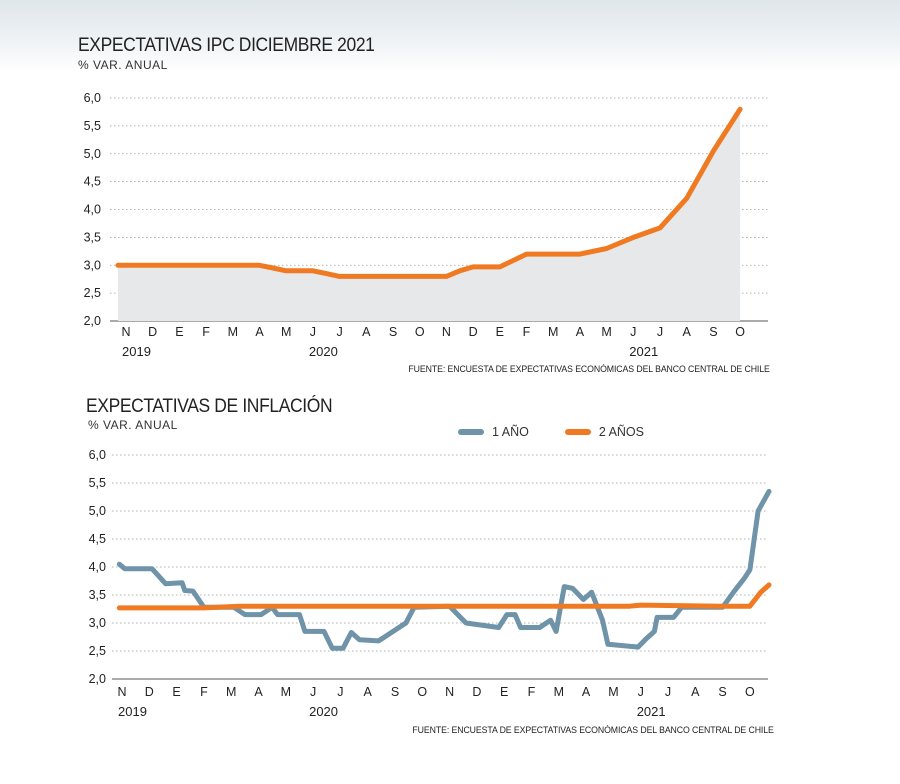 The image size is (900, 784). Describe the element at coordinates (133, 425) in the screenshot. I see `chart2-subtitle: % VAR. ANUAL` at that location.